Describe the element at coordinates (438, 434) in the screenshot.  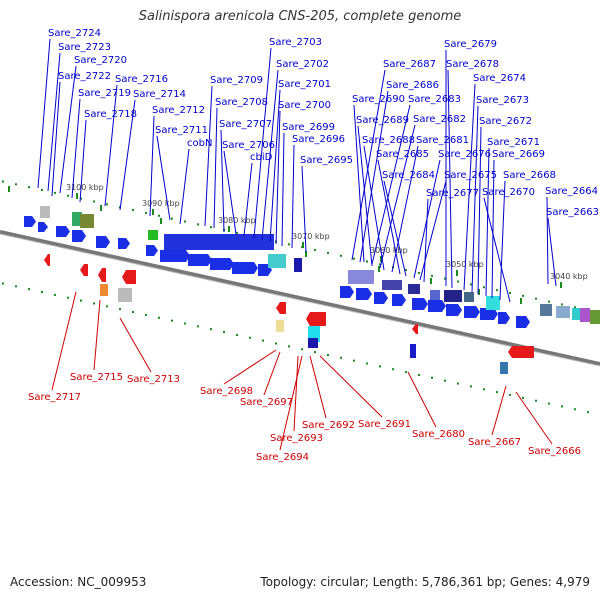
I see `reverse-gene-label: Sare_2680` at that location.